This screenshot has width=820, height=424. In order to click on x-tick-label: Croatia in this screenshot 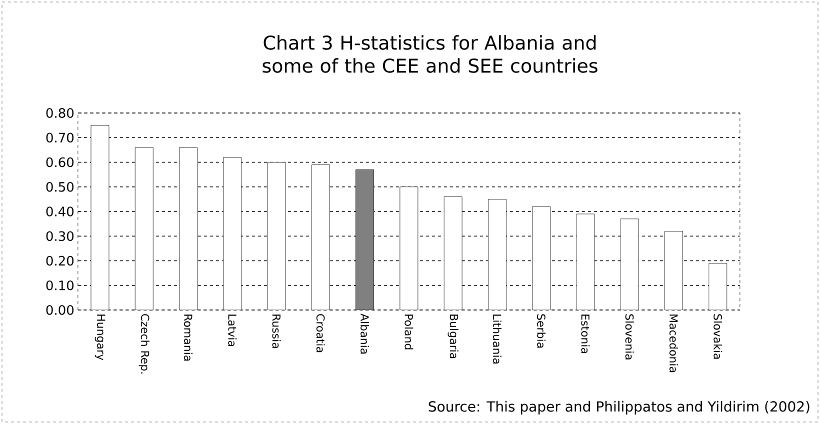, I will do `click(320, 333)`.